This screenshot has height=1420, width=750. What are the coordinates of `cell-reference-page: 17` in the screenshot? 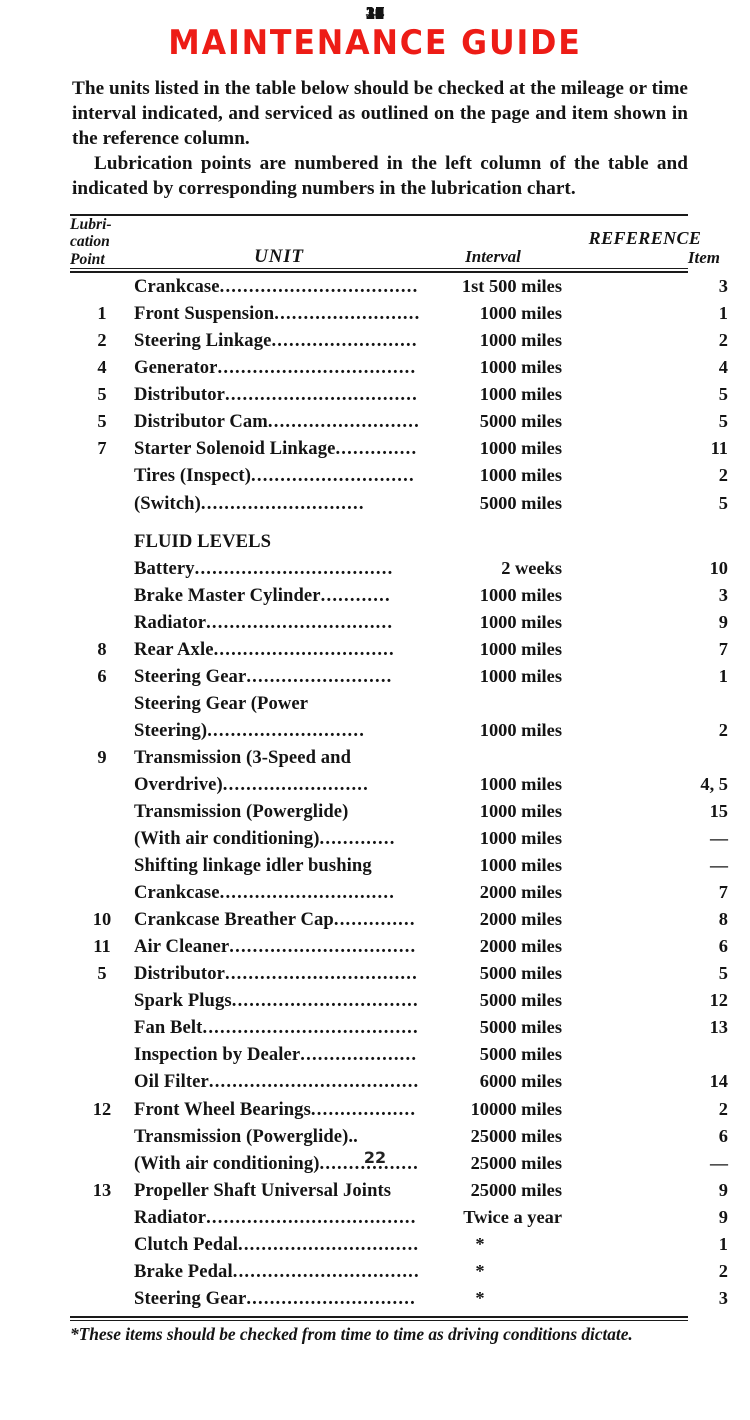 It's located at (375, 13).